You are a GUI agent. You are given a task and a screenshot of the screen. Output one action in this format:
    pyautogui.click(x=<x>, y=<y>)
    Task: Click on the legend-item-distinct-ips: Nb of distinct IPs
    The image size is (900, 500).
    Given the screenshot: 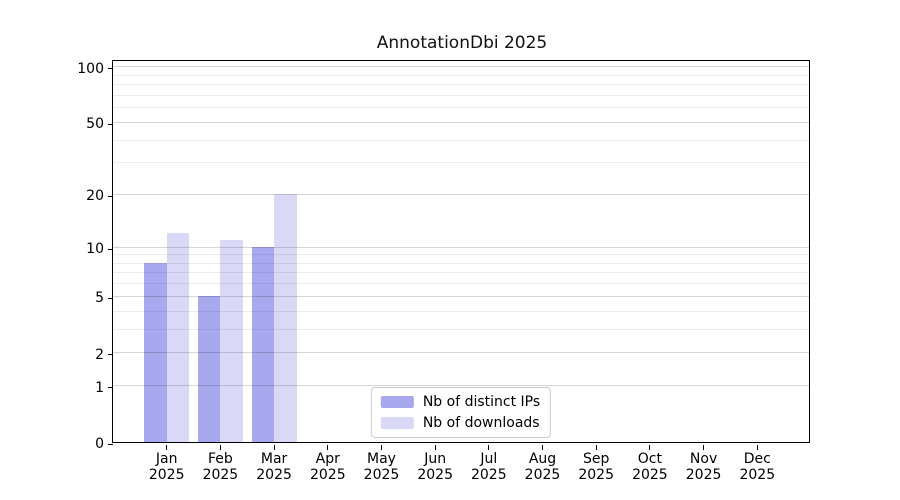 What is the action you would take?
    pyautogui.click(x=460, y=402)
    